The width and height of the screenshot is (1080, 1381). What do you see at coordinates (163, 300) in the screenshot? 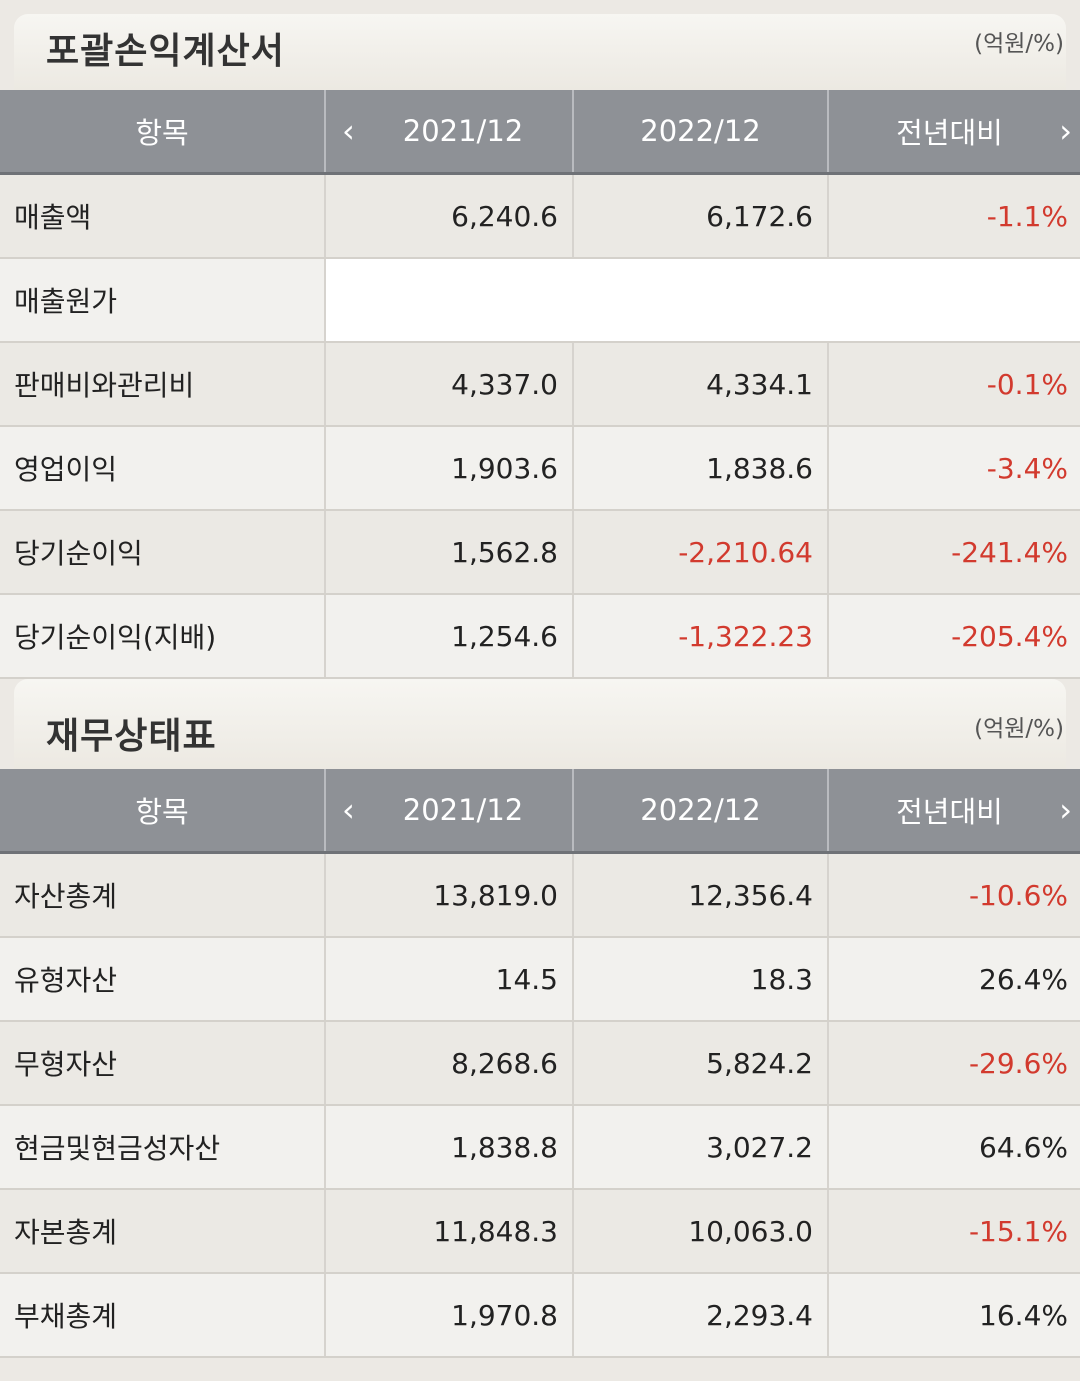
I see `row-label: 매출원가` at bounding box center [163, 300].